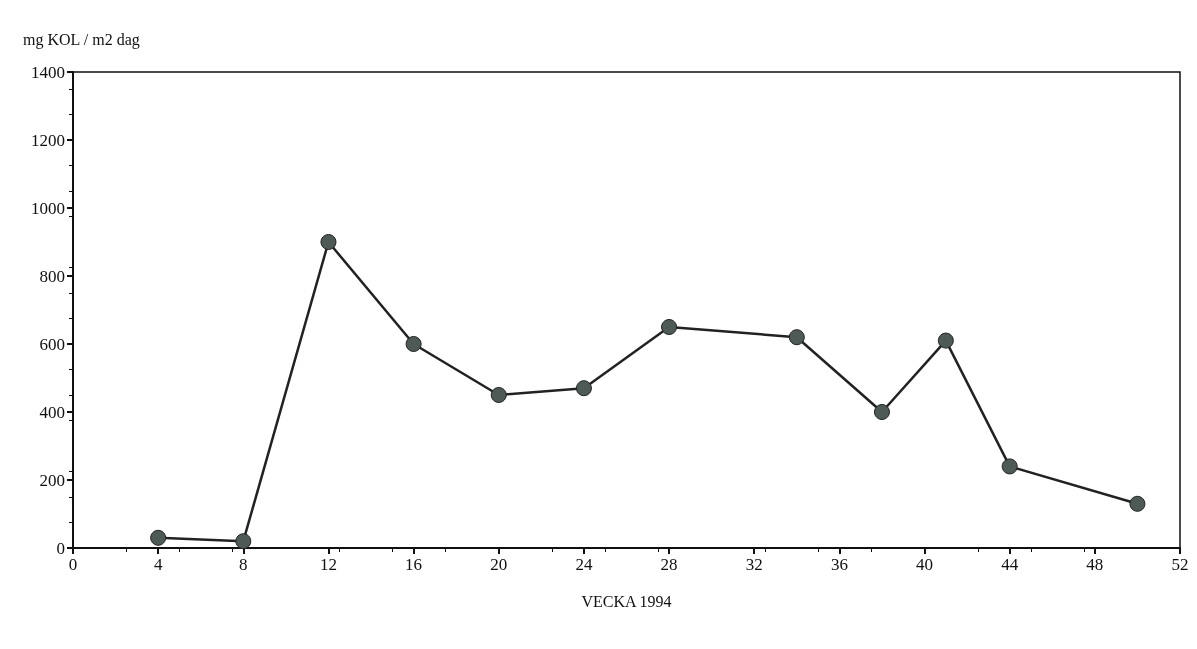  What do you see at coordinates (839, 564) in the screenshot?
I see `x-tick-label: 36` at bounding box center [839, 564].